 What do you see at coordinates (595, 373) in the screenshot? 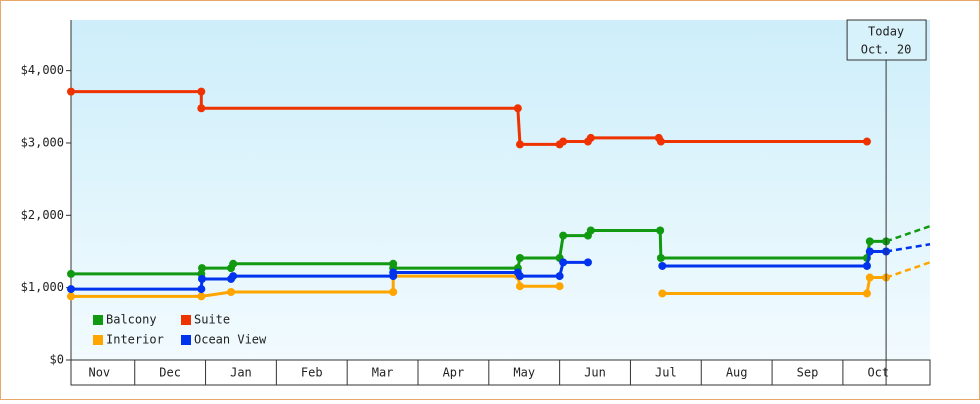
I see `x-tick-label: Jun` at bounding box center [595, 373].